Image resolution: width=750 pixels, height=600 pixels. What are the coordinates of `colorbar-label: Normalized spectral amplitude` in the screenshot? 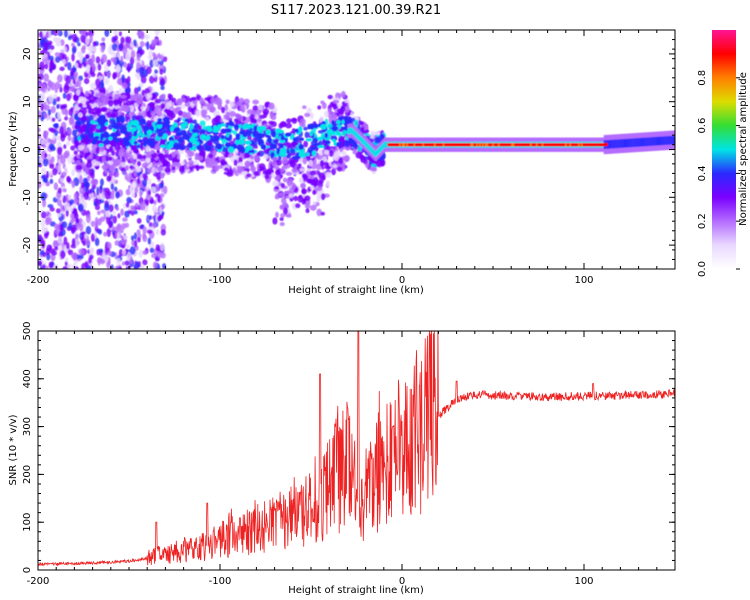 It's located at (743, 149).